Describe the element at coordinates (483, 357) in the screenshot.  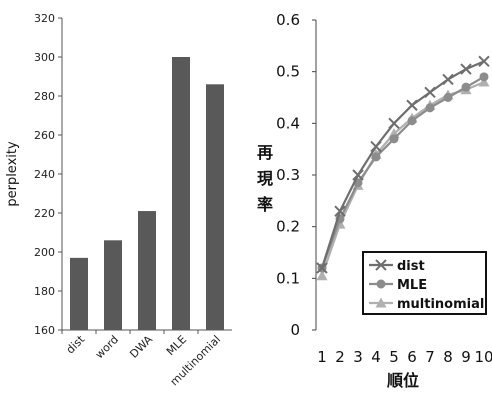
I see `x-tick-label: 10` at that location.